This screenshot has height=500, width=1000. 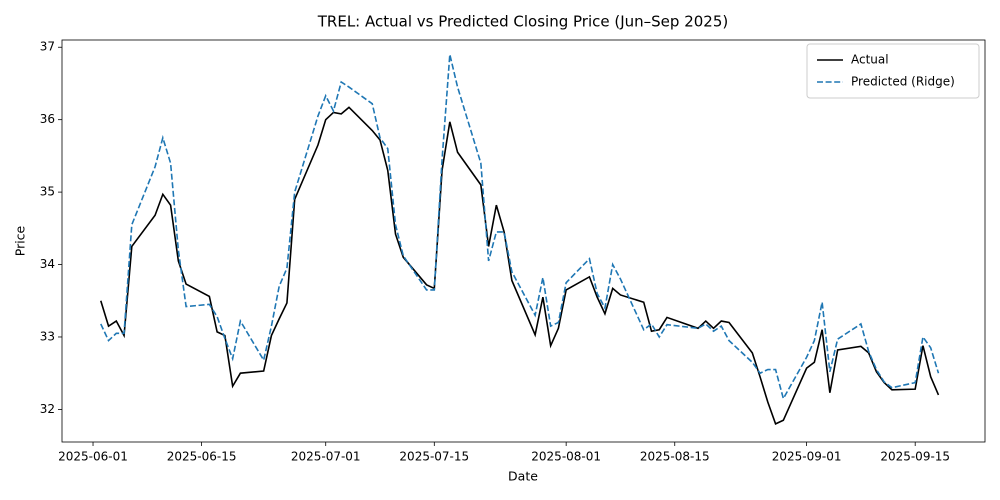 I want to click on x-tick-label: 2025-06-01, so click(x=93, y=457).